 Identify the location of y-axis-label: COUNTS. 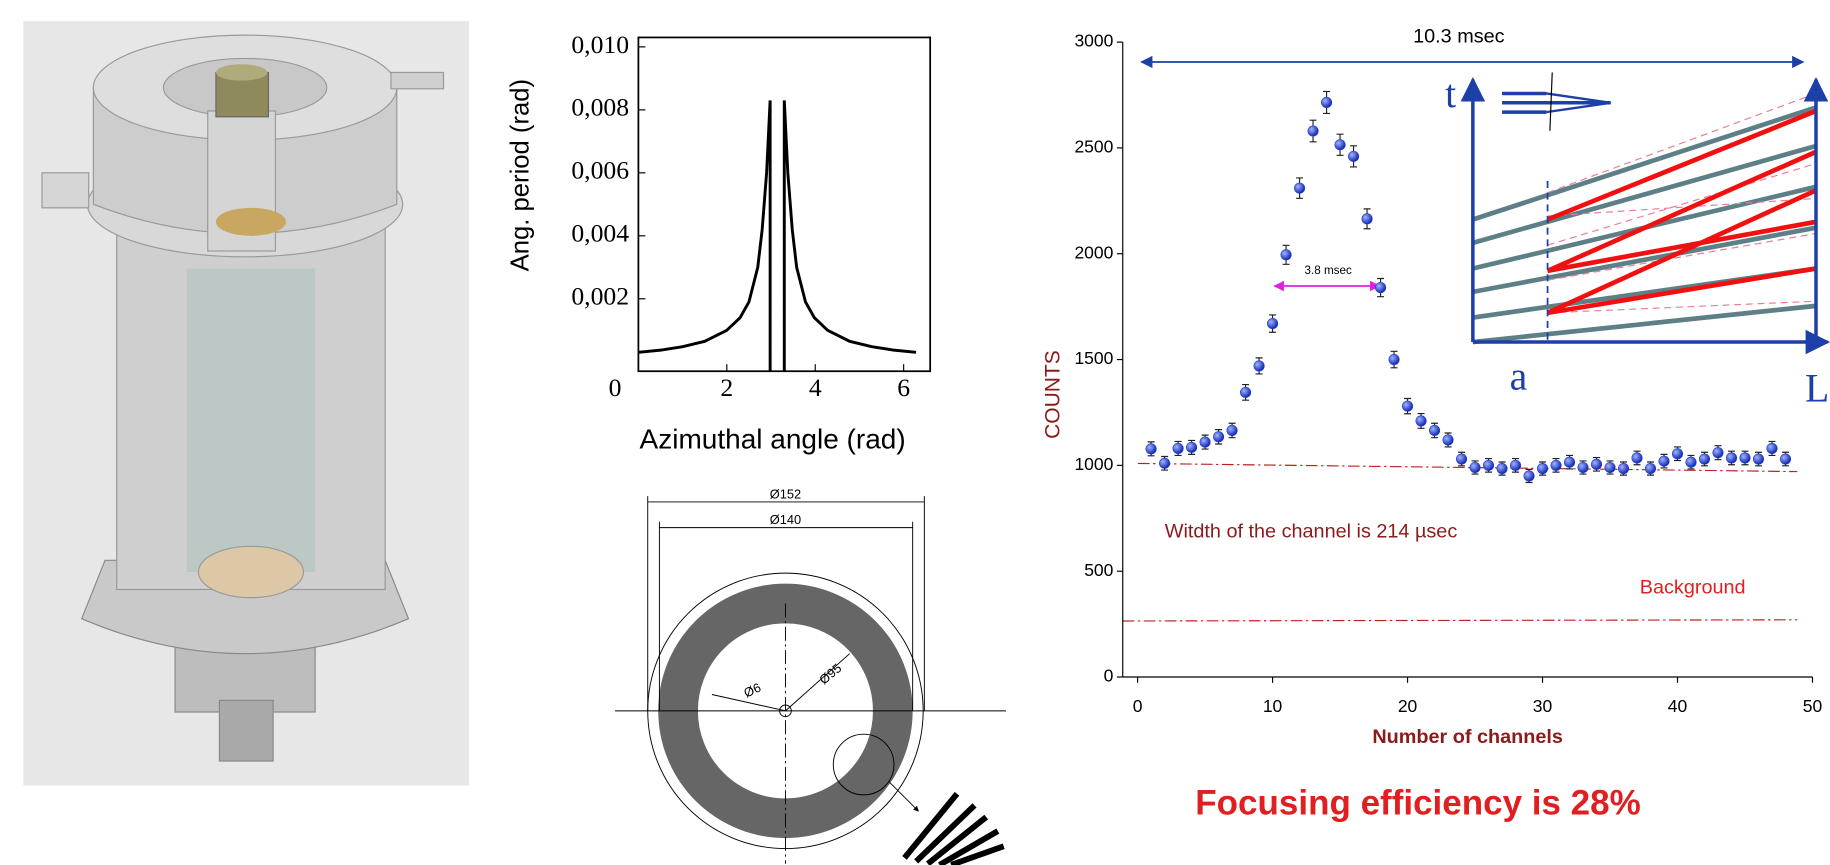
(1052, 394).